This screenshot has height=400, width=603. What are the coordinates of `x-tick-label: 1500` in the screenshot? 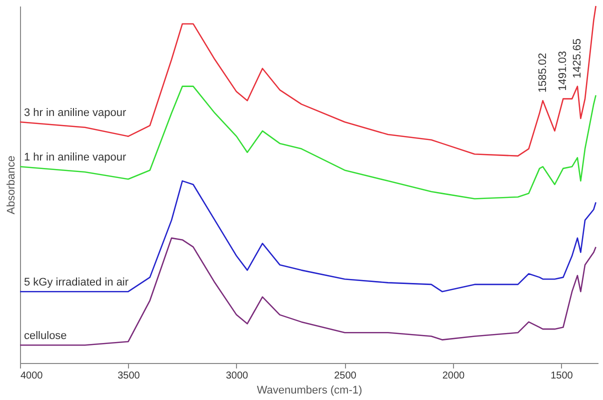 It's located at (562, 376).